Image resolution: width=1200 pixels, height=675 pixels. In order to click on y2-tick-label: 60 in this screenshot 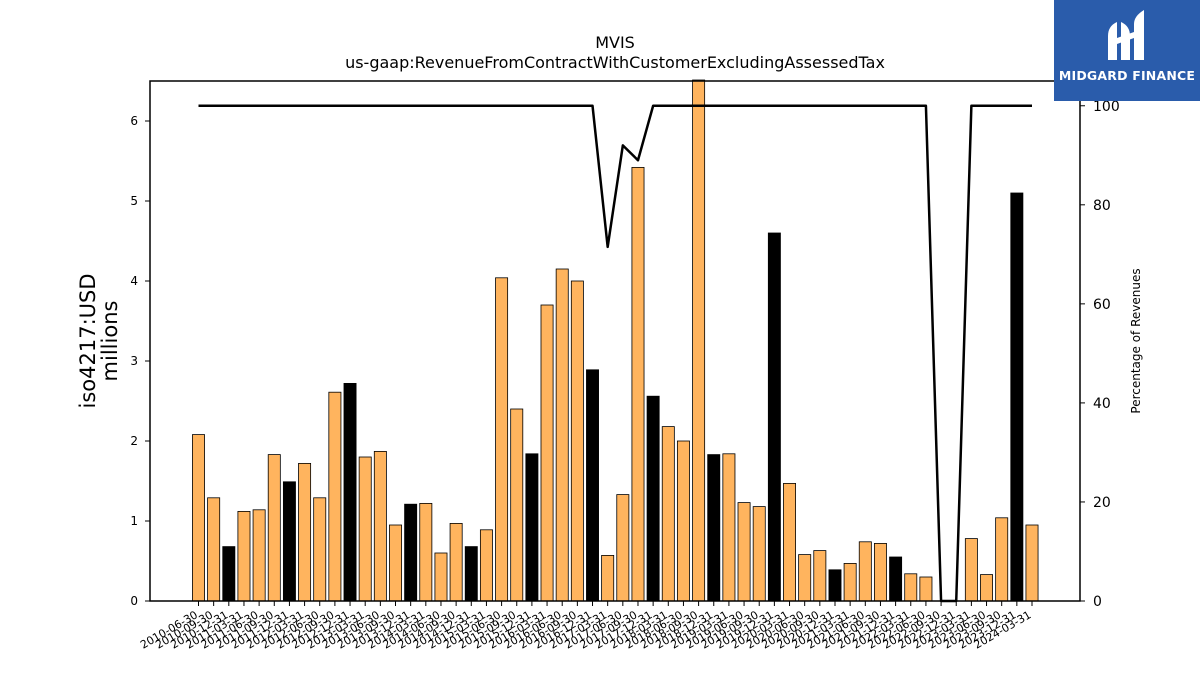, I will do `click(1102, 305)`.